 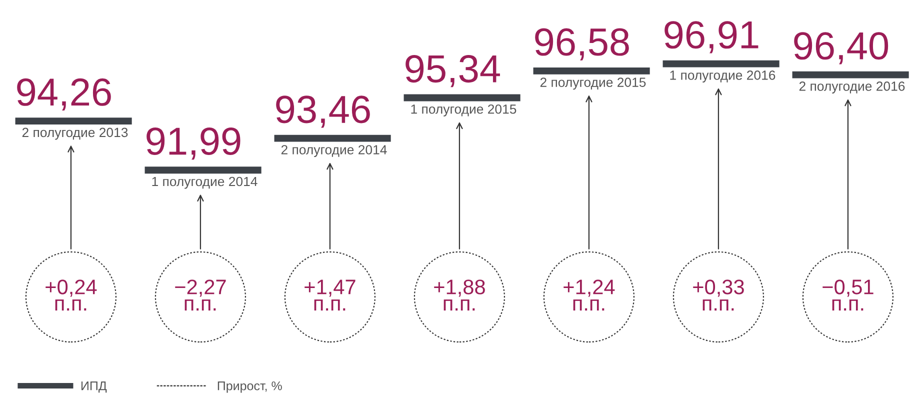 I want to click on data-label: 91,99, so click(x=193, y=143).